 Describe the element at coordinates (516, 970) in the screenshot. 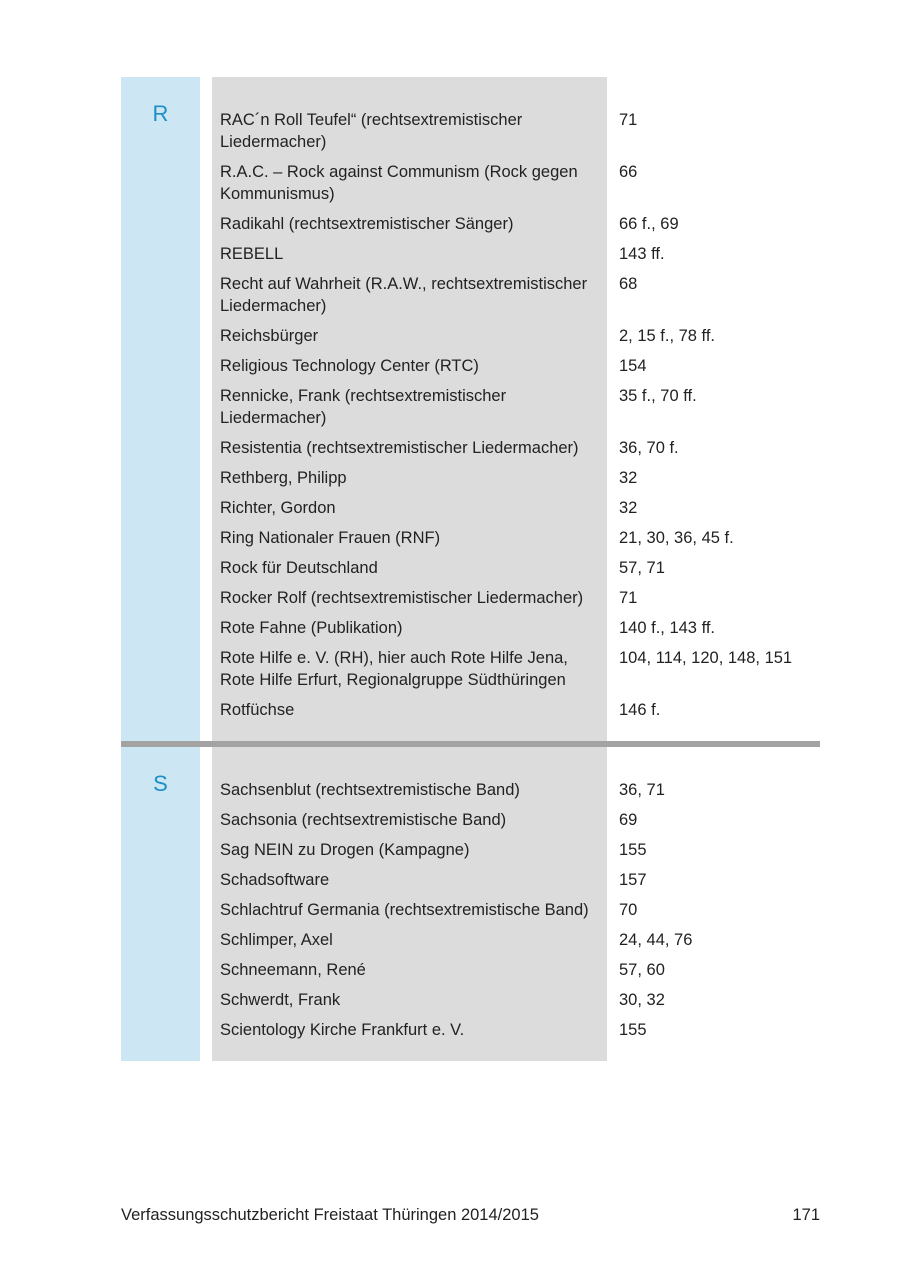

I see `entry: Schneemann, René 57, 60` at that location.